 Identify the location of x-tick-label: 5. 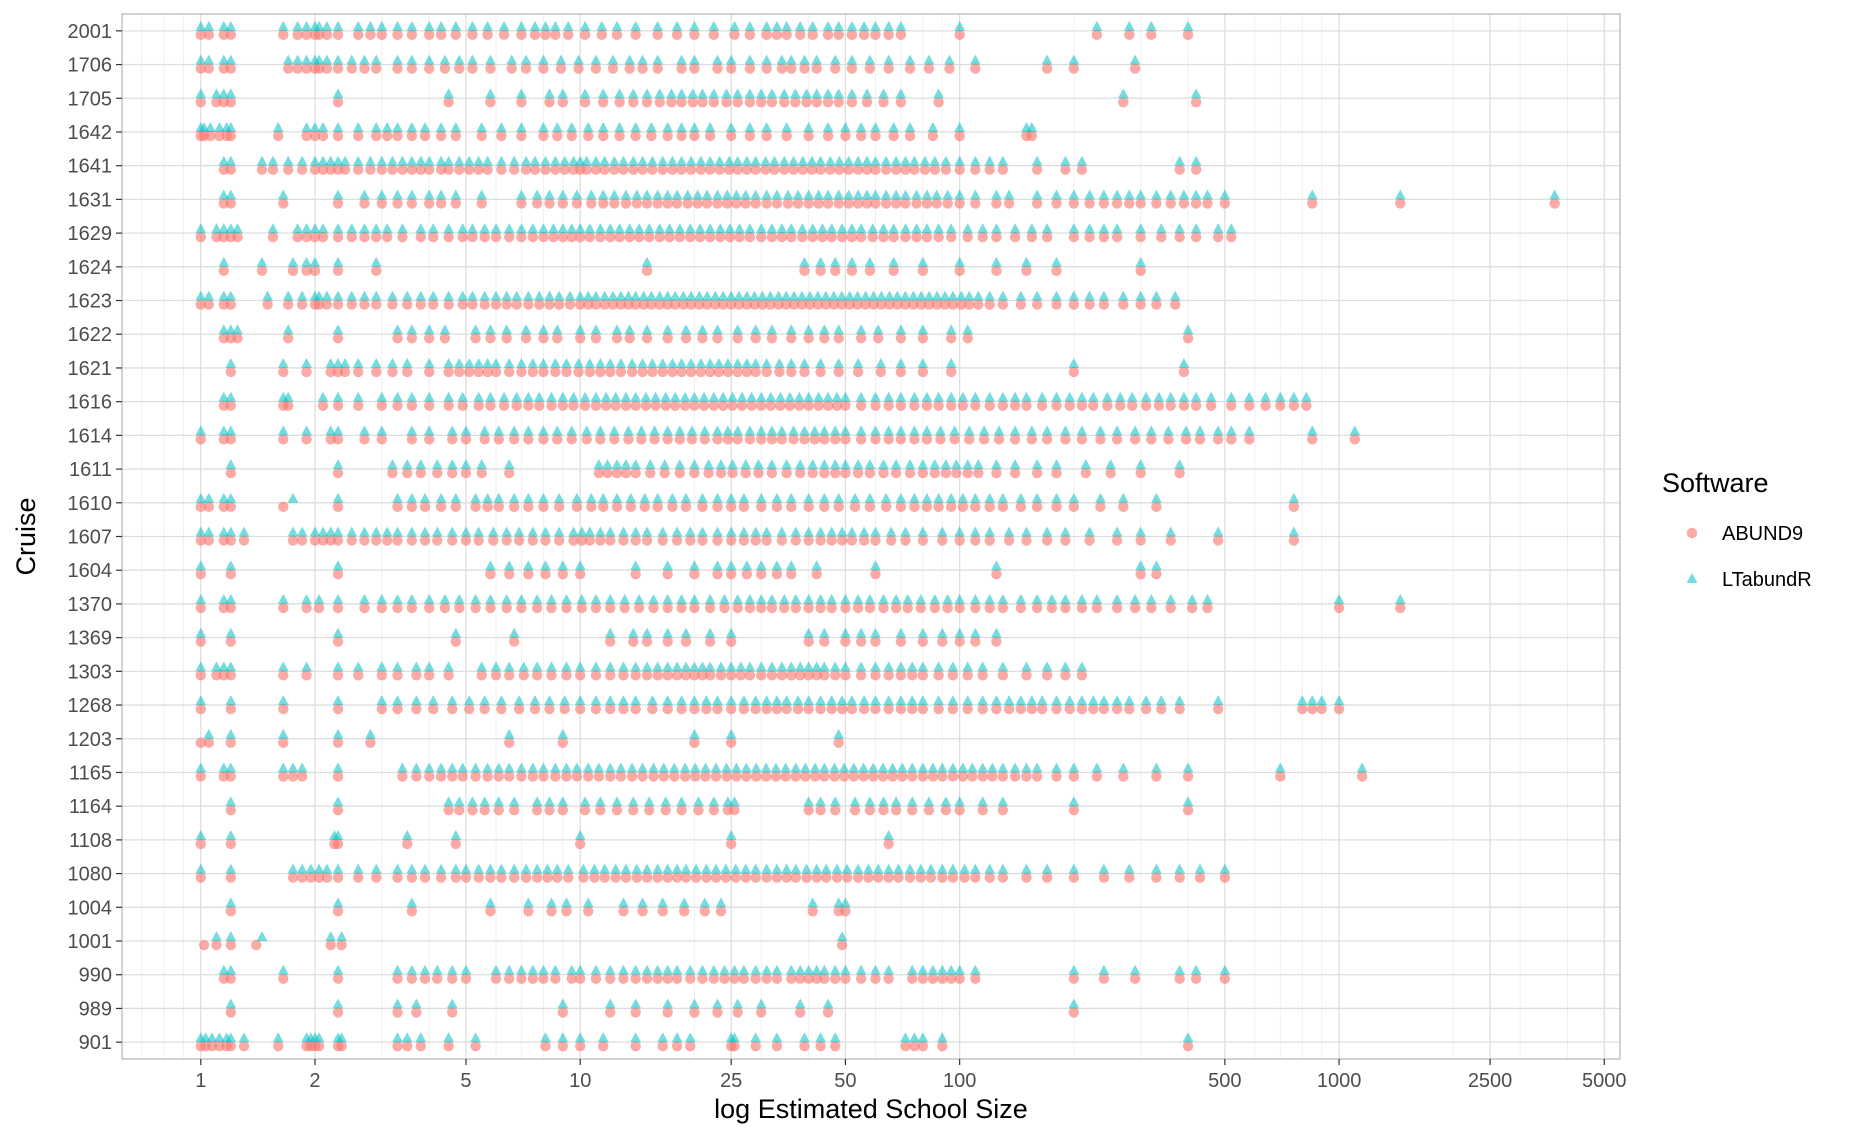
(465, 1081).